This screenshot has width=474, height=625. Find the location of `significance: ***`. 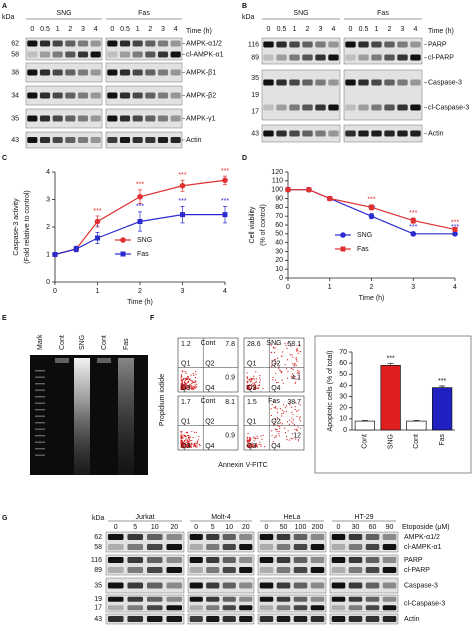

significance: *** is located at coordinates (413, 227).